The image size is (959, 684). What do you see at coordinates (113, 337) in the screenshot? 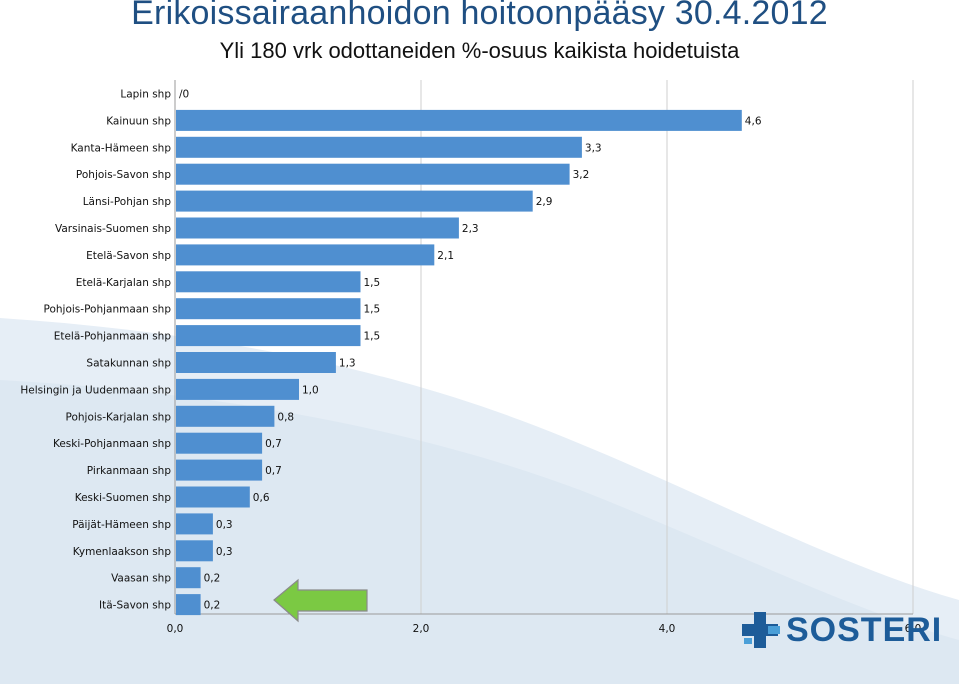
I see `category-label: Etelä-Pohjanmaan shp` at bounding box center [113, 337].